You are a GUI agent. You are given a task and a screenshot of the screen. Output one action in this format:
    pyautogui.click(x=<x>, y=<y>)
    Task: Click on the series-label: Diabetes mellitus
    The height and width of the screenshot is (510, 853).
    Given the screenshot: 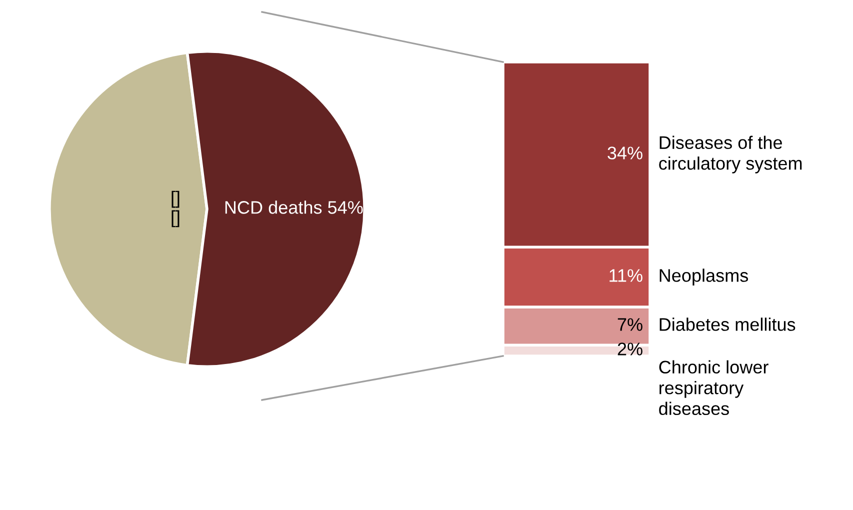 What is the action you would take?
    pyautogui.click(x=728, y=324)
    